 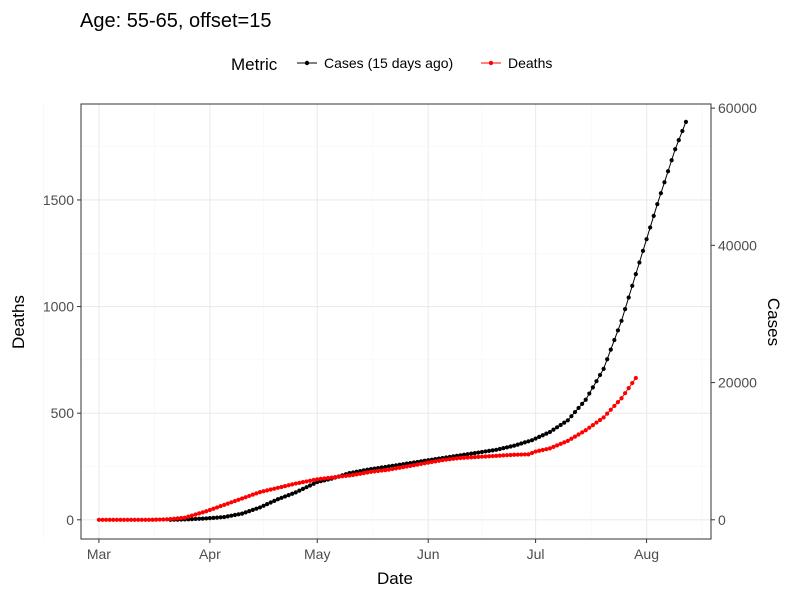 I want to click on y-right-tick-label: 0, so click(x=722, y=520).